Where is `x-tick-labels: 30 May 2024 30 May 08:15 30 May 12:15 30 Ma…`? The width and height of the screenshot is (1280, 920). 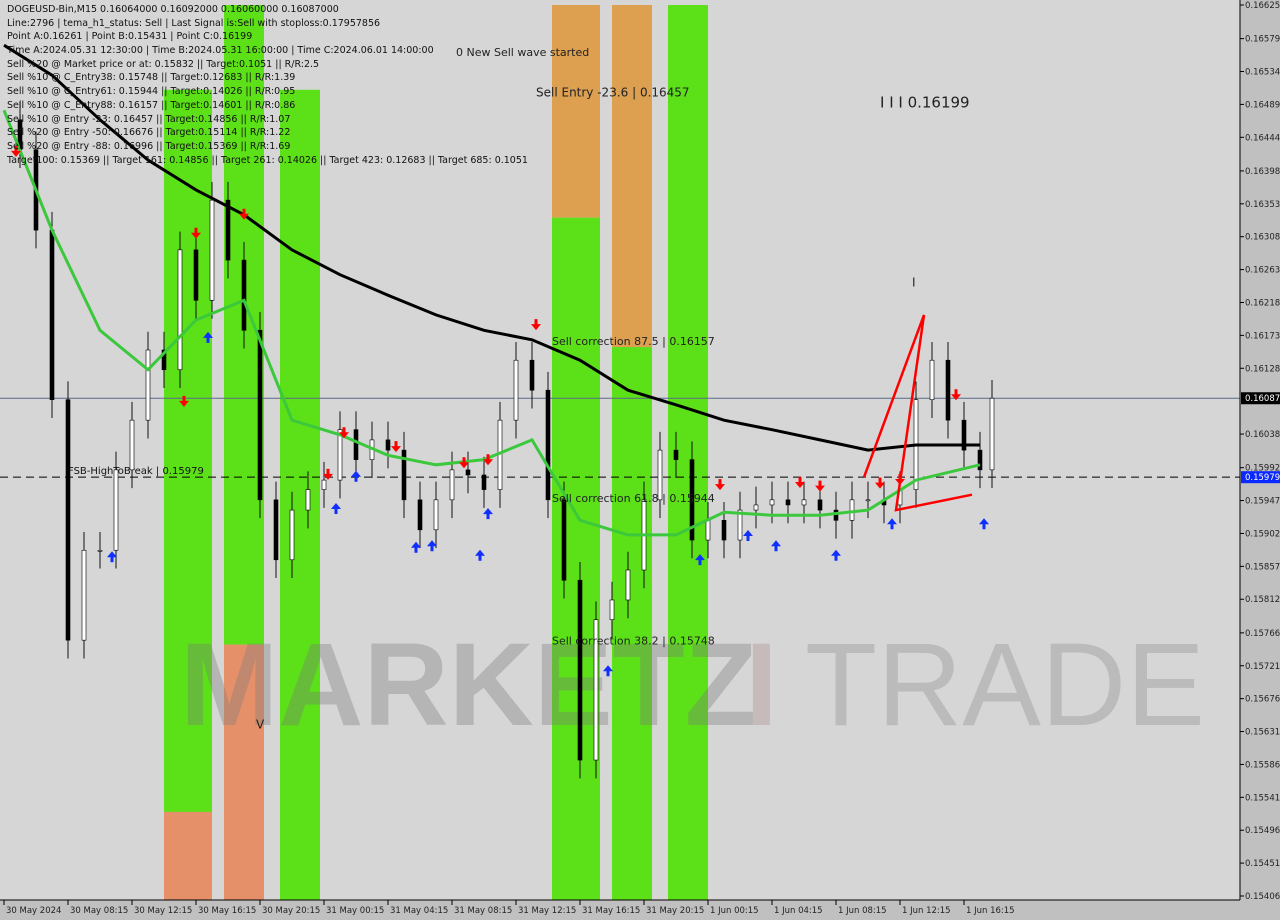
x-tick-labels: 30 May 2024 30 May 08:15 30 May 12:15 30 Ma… is located at coordinates (509, 908).